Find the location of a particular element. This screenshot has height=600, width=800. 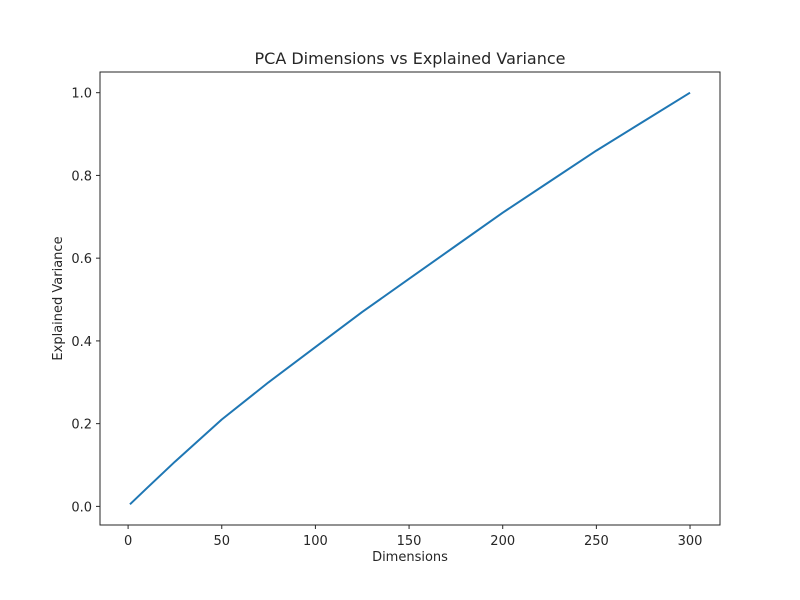

x-axis: 0 50 100 150 200 250 300 is located at coordinates (413, 537).